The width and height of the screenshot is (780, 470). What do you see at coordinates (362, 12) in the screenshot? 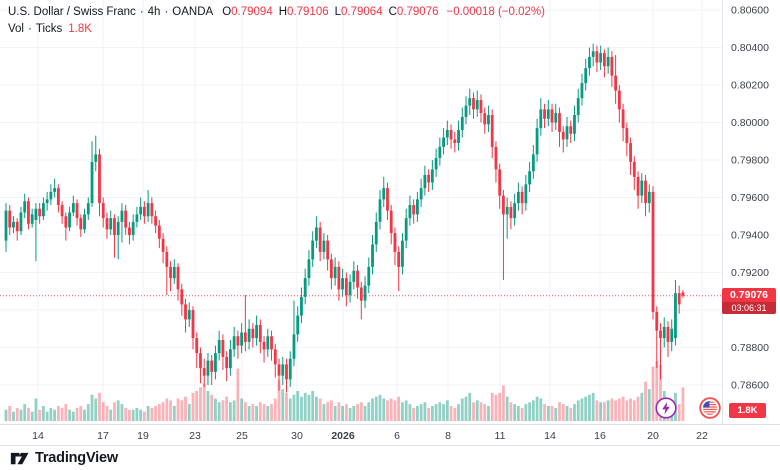
I see `low-value: 0.79064` at bounding box center [362, 12].